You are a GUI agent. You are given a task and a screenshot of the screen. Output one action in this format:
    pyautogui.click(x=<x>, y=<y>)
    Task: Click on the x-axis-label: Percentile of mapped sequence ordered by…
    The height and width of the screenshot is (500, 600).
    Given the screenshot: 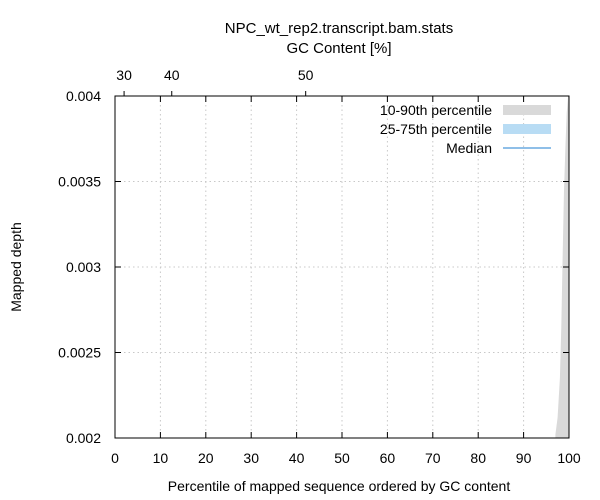 What is the action you would take?
    pyautogui.click(x=339, y=486)
    